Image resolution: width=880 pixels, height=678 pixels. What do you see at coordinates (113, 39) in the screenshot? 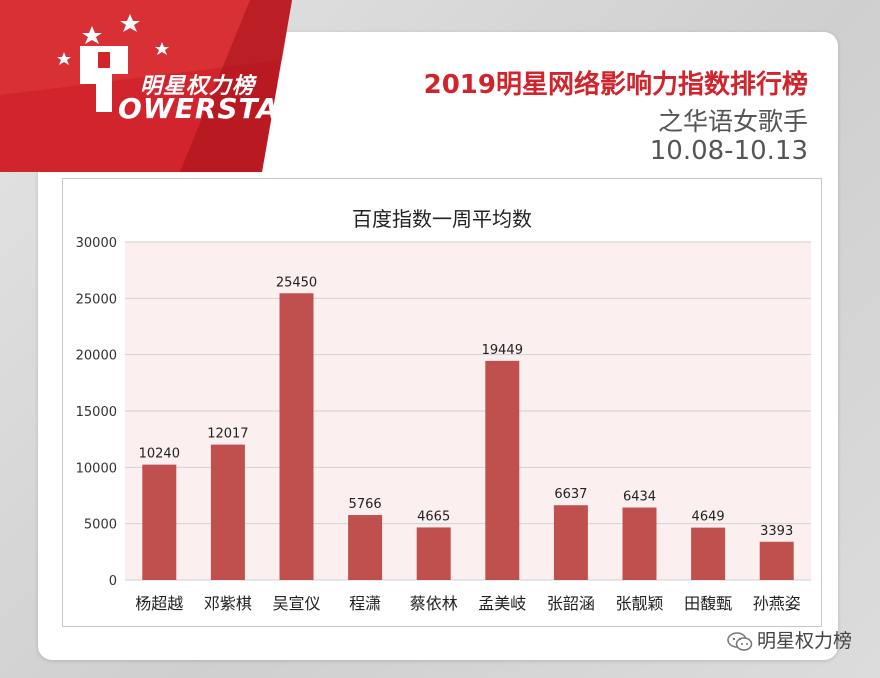
I see `star-icon` at bounding box center [113, 39].